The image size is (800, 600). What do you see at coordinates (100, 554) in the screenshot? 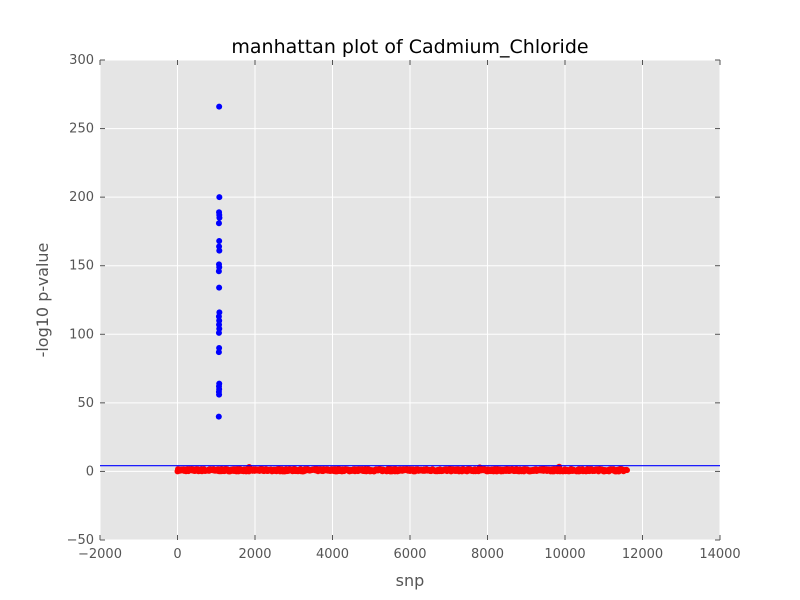
I see `x-tick-label: −2000` at bounding box center [100, 554].